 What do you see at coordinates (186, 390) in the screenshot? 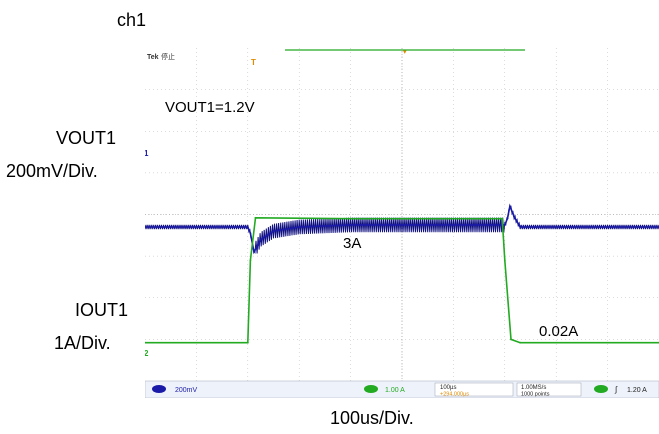
I see `ch1-scale-readout: 200mV` at bounding box center [186, 390].